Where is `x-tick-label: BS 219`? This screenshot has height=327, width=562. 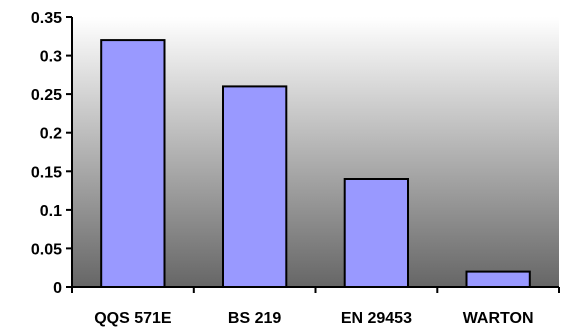 x-tick-label: BS 219 is located at coordinates (254, 318).